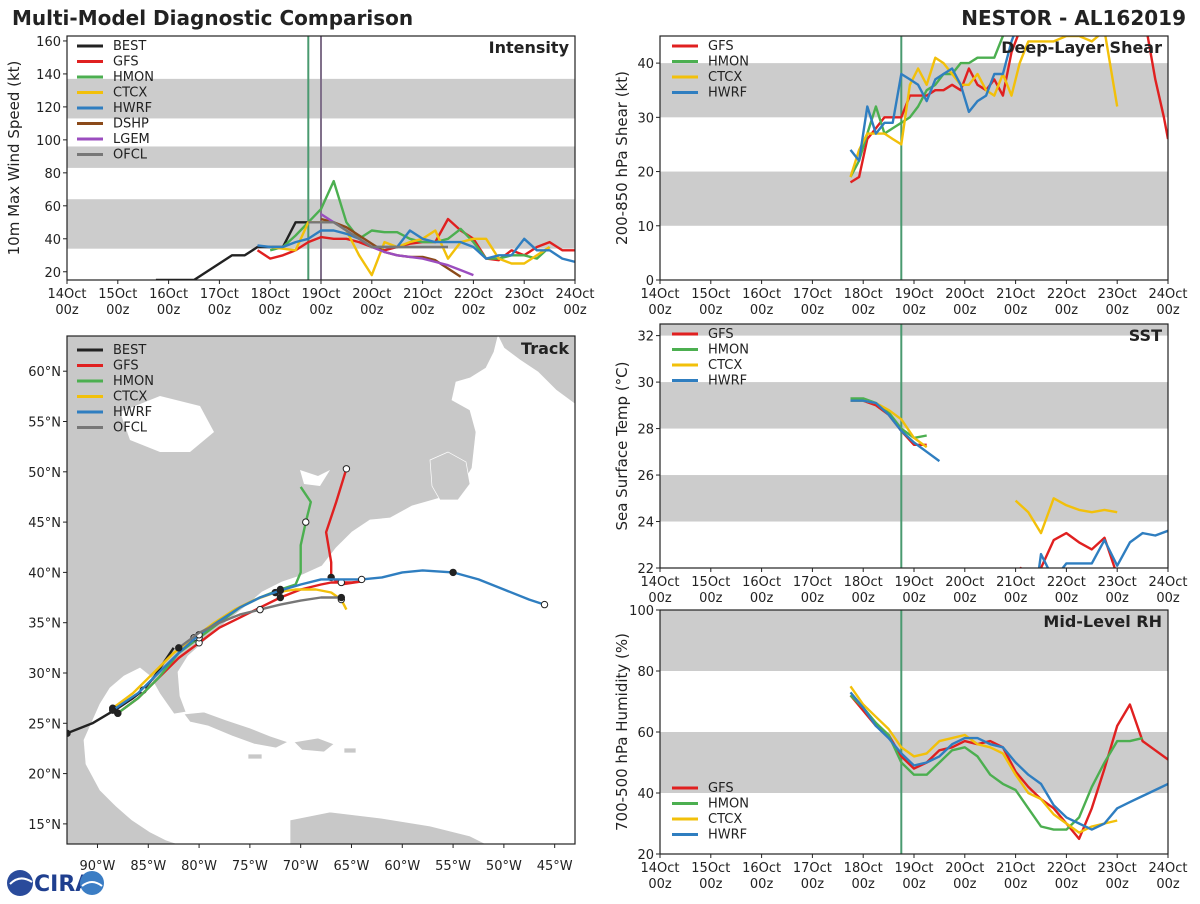 The height and width of the screenshot is (904, 1200). What do you see at coordinates (863, 582) in the screenshot?
I see `sst-xtick-label: 18Oct` at bounding box center [863, 582].